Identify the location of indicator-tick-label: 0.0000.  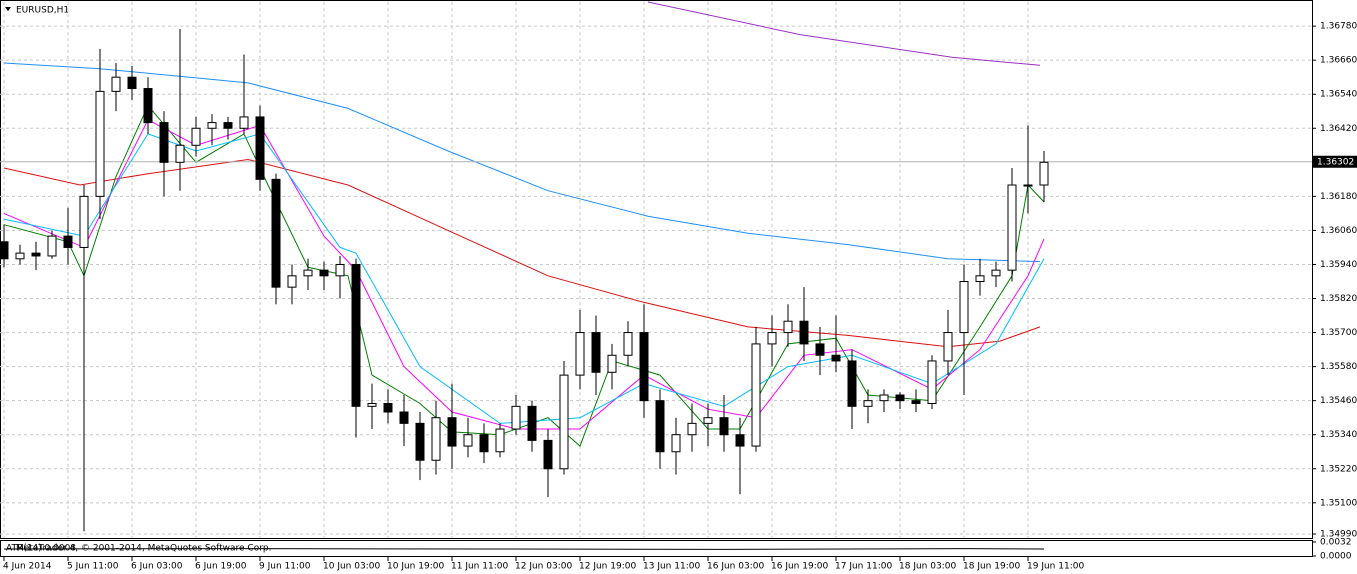
(1336, 557).